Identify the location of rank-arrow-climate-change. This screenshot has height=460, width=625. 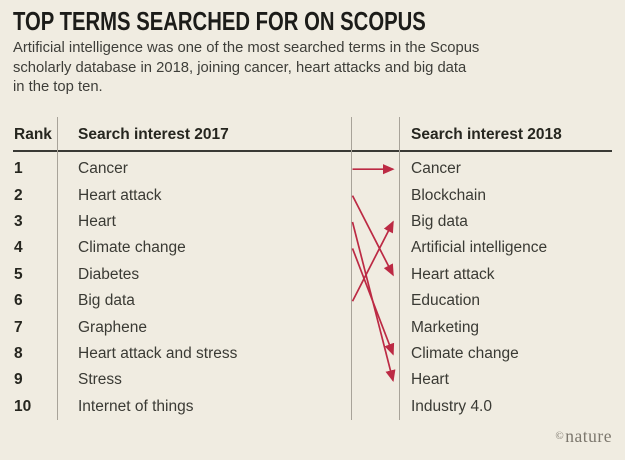
(373, 302).